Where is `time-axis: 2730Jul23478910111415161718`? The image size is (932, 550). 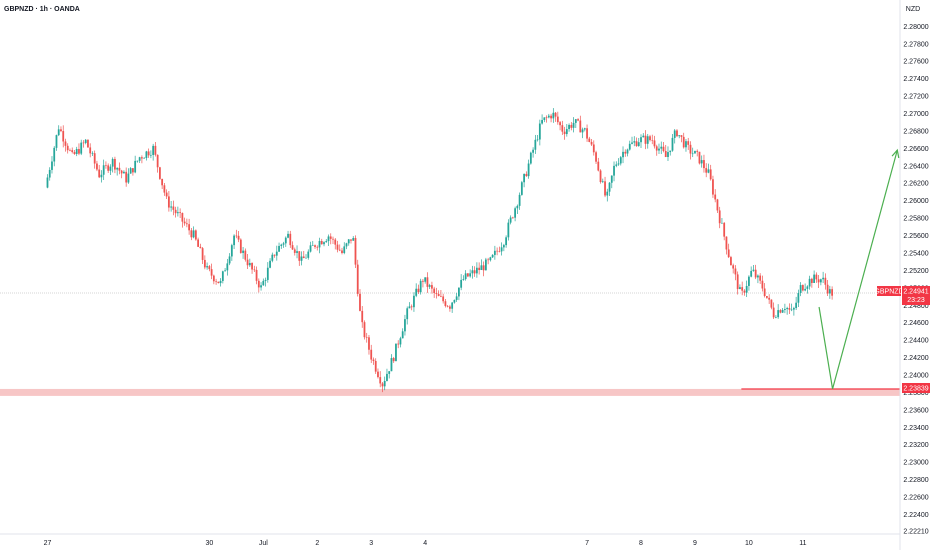
time-axis: 2730Jul23478910111415161718 is located at coordinates (466, 540).